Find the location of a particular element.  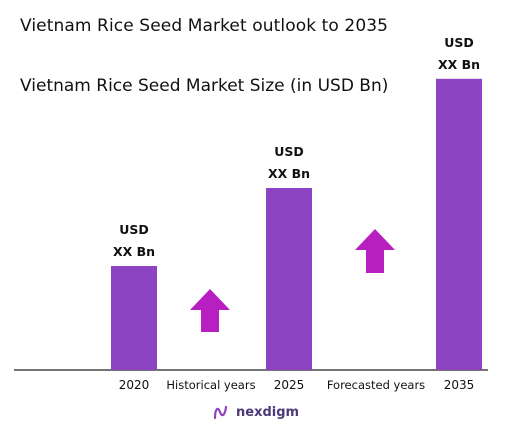

data-label-2035-line2: XX Bn is located at coordinates (459, 64).